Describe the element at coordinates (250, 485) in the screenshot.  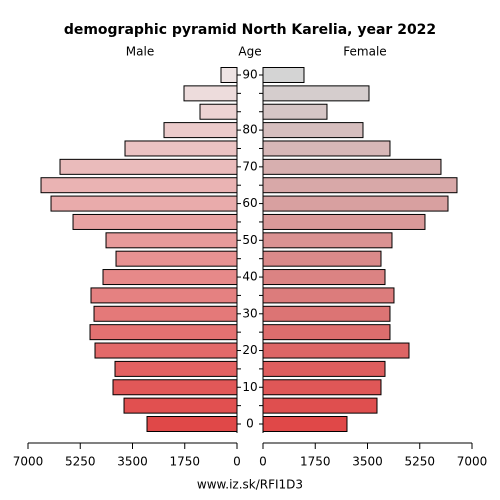
I see `source: www.iz.sk/RFI1D3` at that location.